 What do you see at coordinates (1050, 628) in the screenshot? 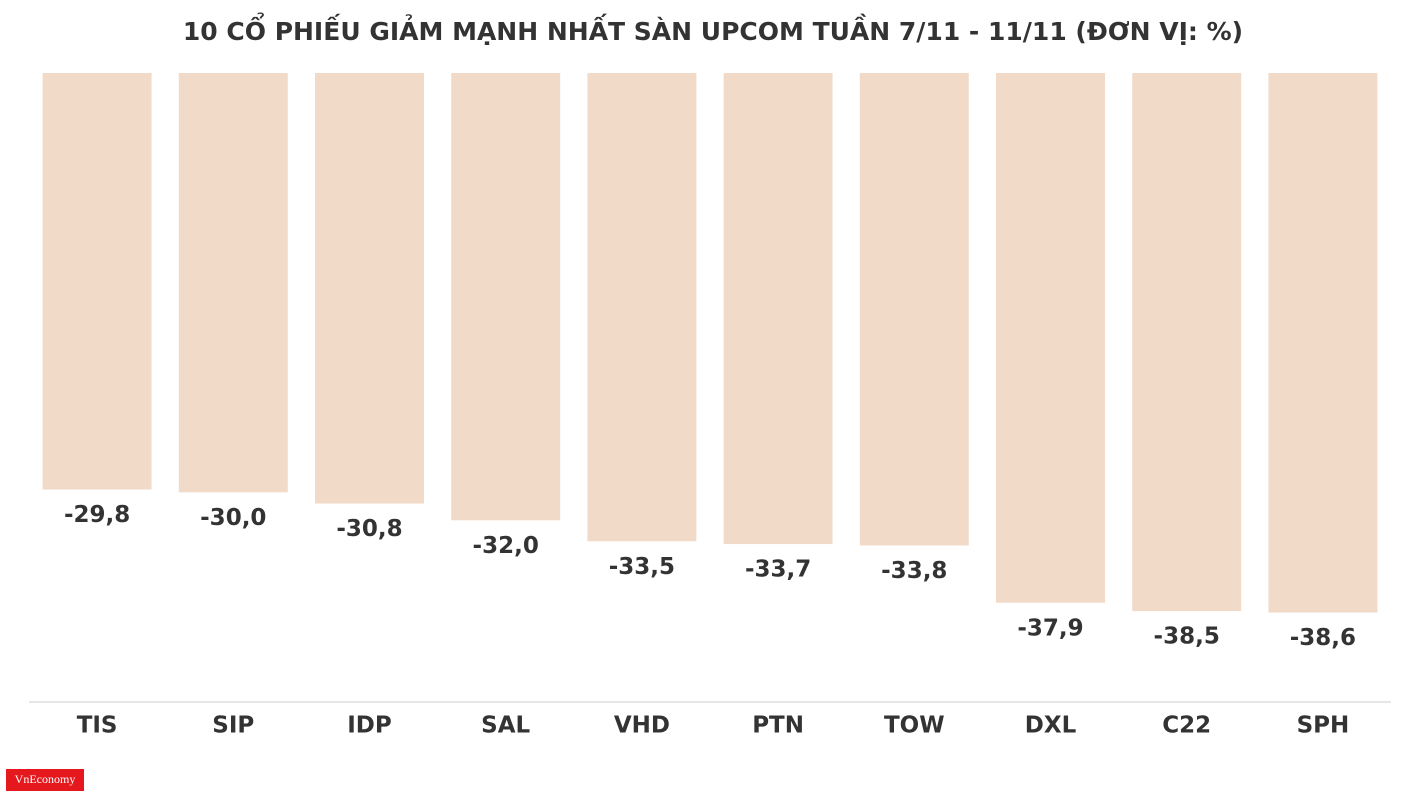
I see `value-label: -37,9` at bounding box center [1050, 628].